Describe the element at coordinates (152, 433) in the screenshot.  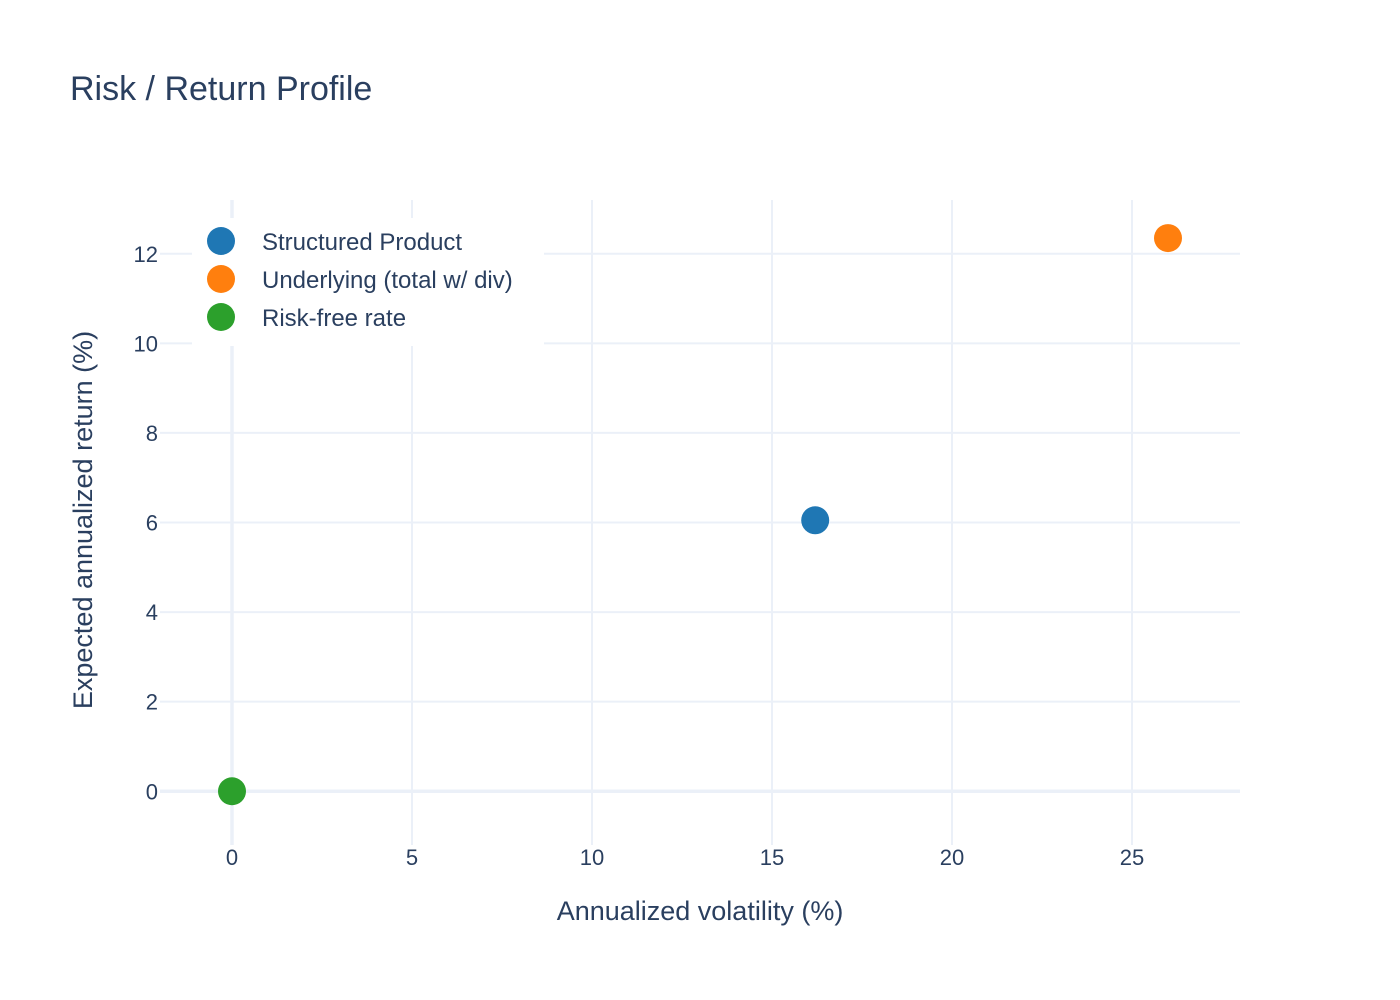
I see `y-tick-label: 8` at that location.